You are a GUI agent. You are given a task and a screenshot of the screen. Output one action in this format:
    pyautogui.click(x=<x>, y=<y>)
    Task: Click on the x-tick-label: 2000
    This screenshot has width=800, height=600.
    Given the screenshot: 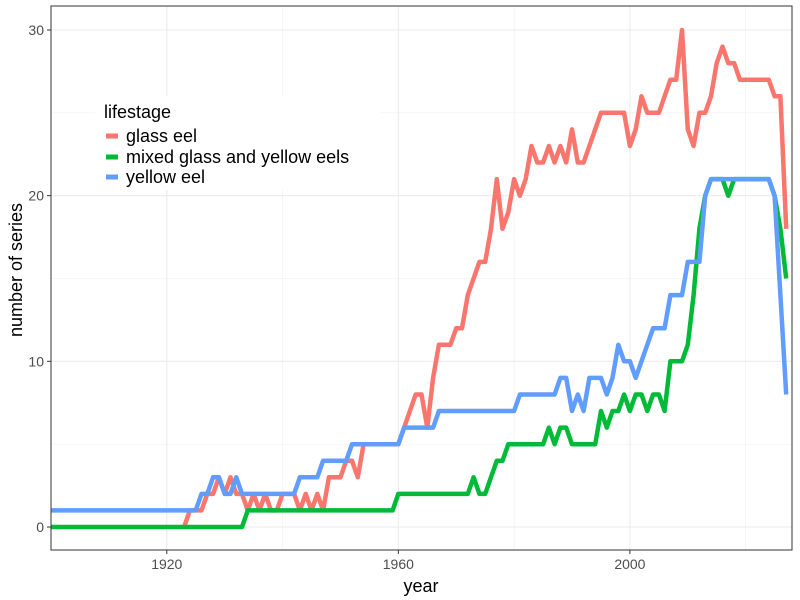 What is the action you would take?
    pyautogui.click(x=629, y=564)
    